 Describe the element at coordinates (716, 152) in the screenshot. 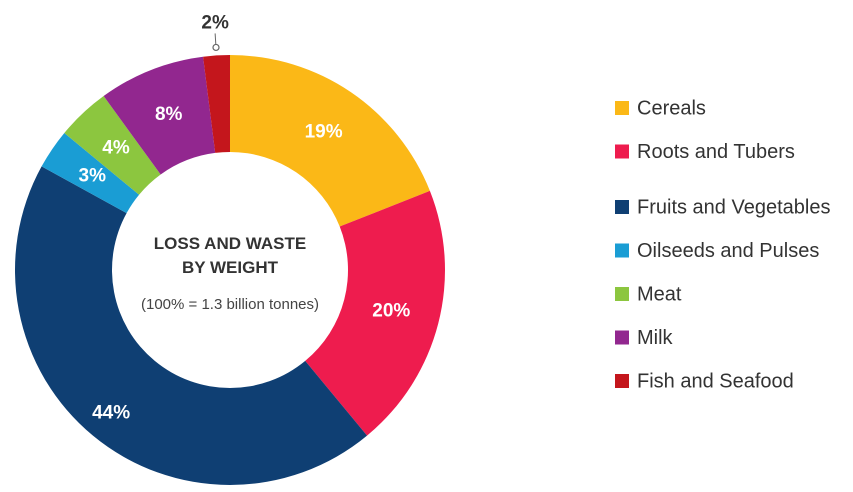

I see `legend-label: Roots and Tubers` at that location.